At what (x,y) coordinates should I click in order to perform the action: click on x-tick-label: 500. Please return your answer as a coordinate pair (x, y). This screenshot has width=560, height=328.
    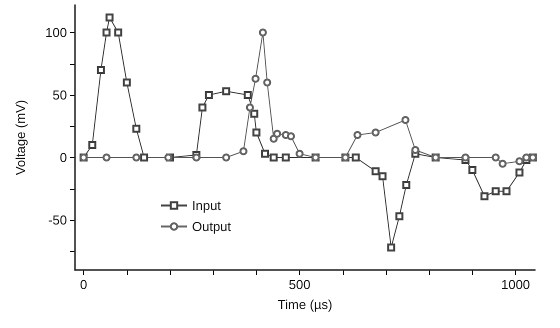
    Looking at the image, I should click on (299, 284).